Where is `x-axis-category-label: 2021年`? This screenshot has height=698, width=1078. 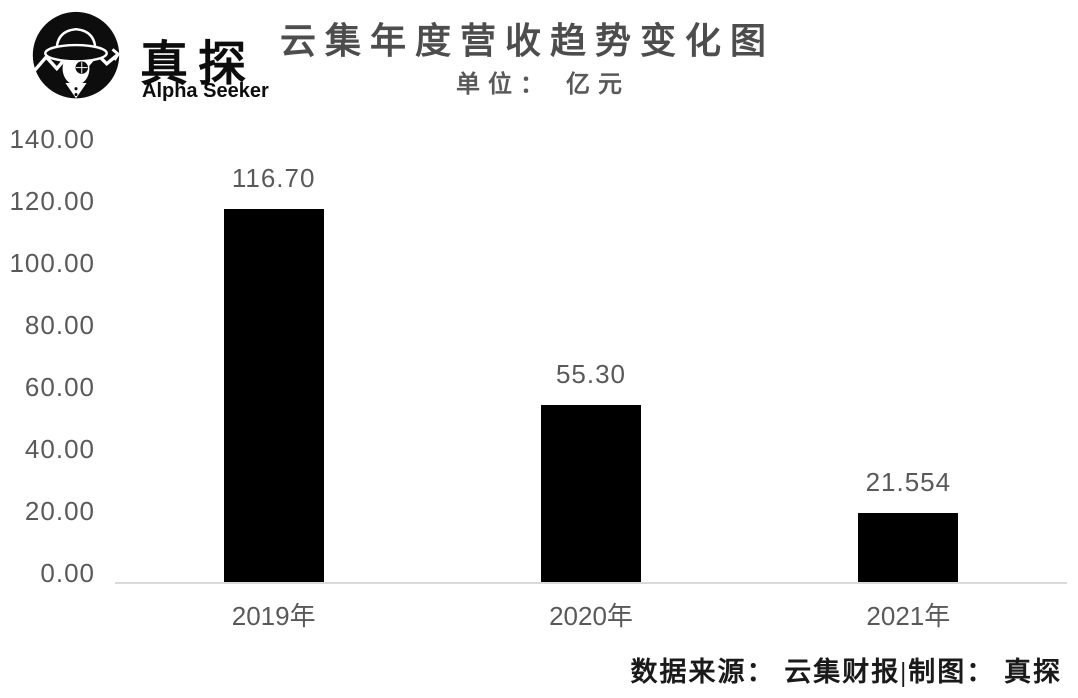
x-axis-category-label: 2021年 is located at coordinates (908, 616).